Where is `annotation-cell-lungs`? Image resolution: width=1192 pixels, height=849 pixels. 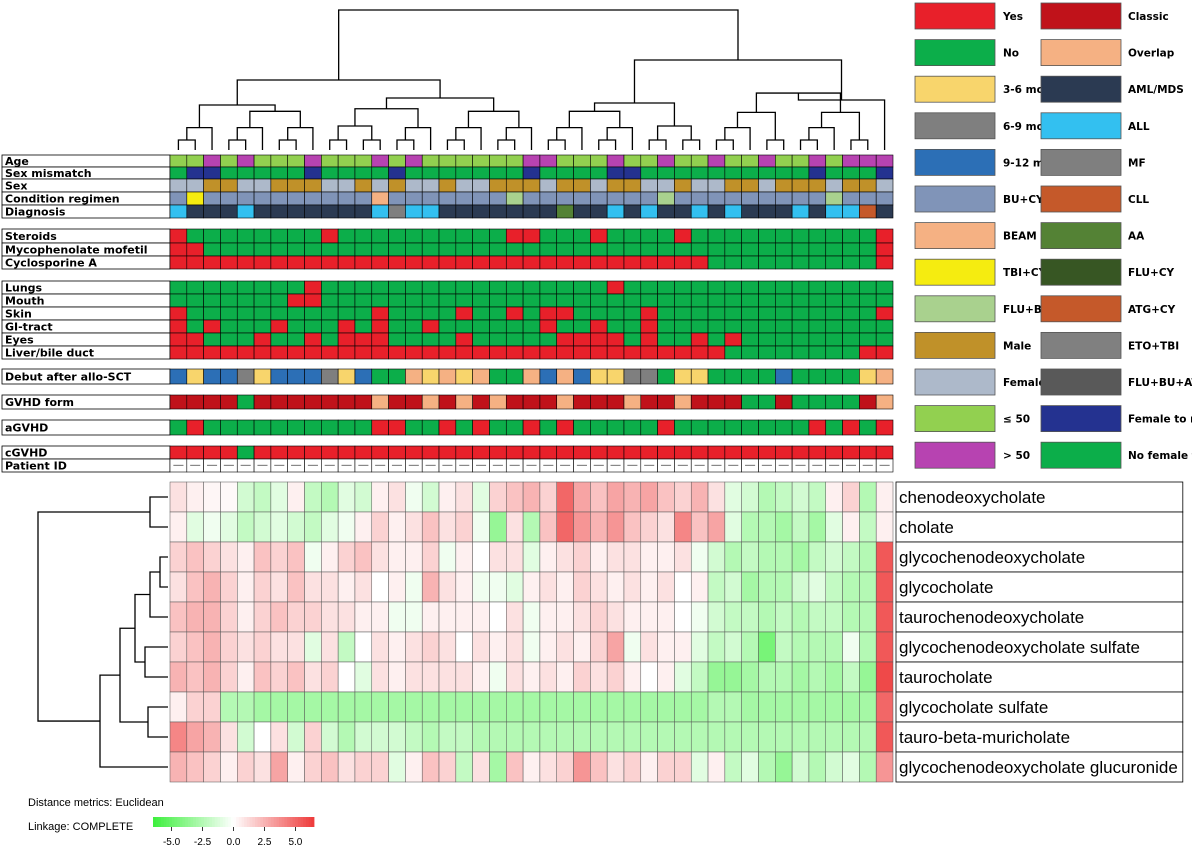 annotation-cell-lungs is located at coordinates (666, 287).